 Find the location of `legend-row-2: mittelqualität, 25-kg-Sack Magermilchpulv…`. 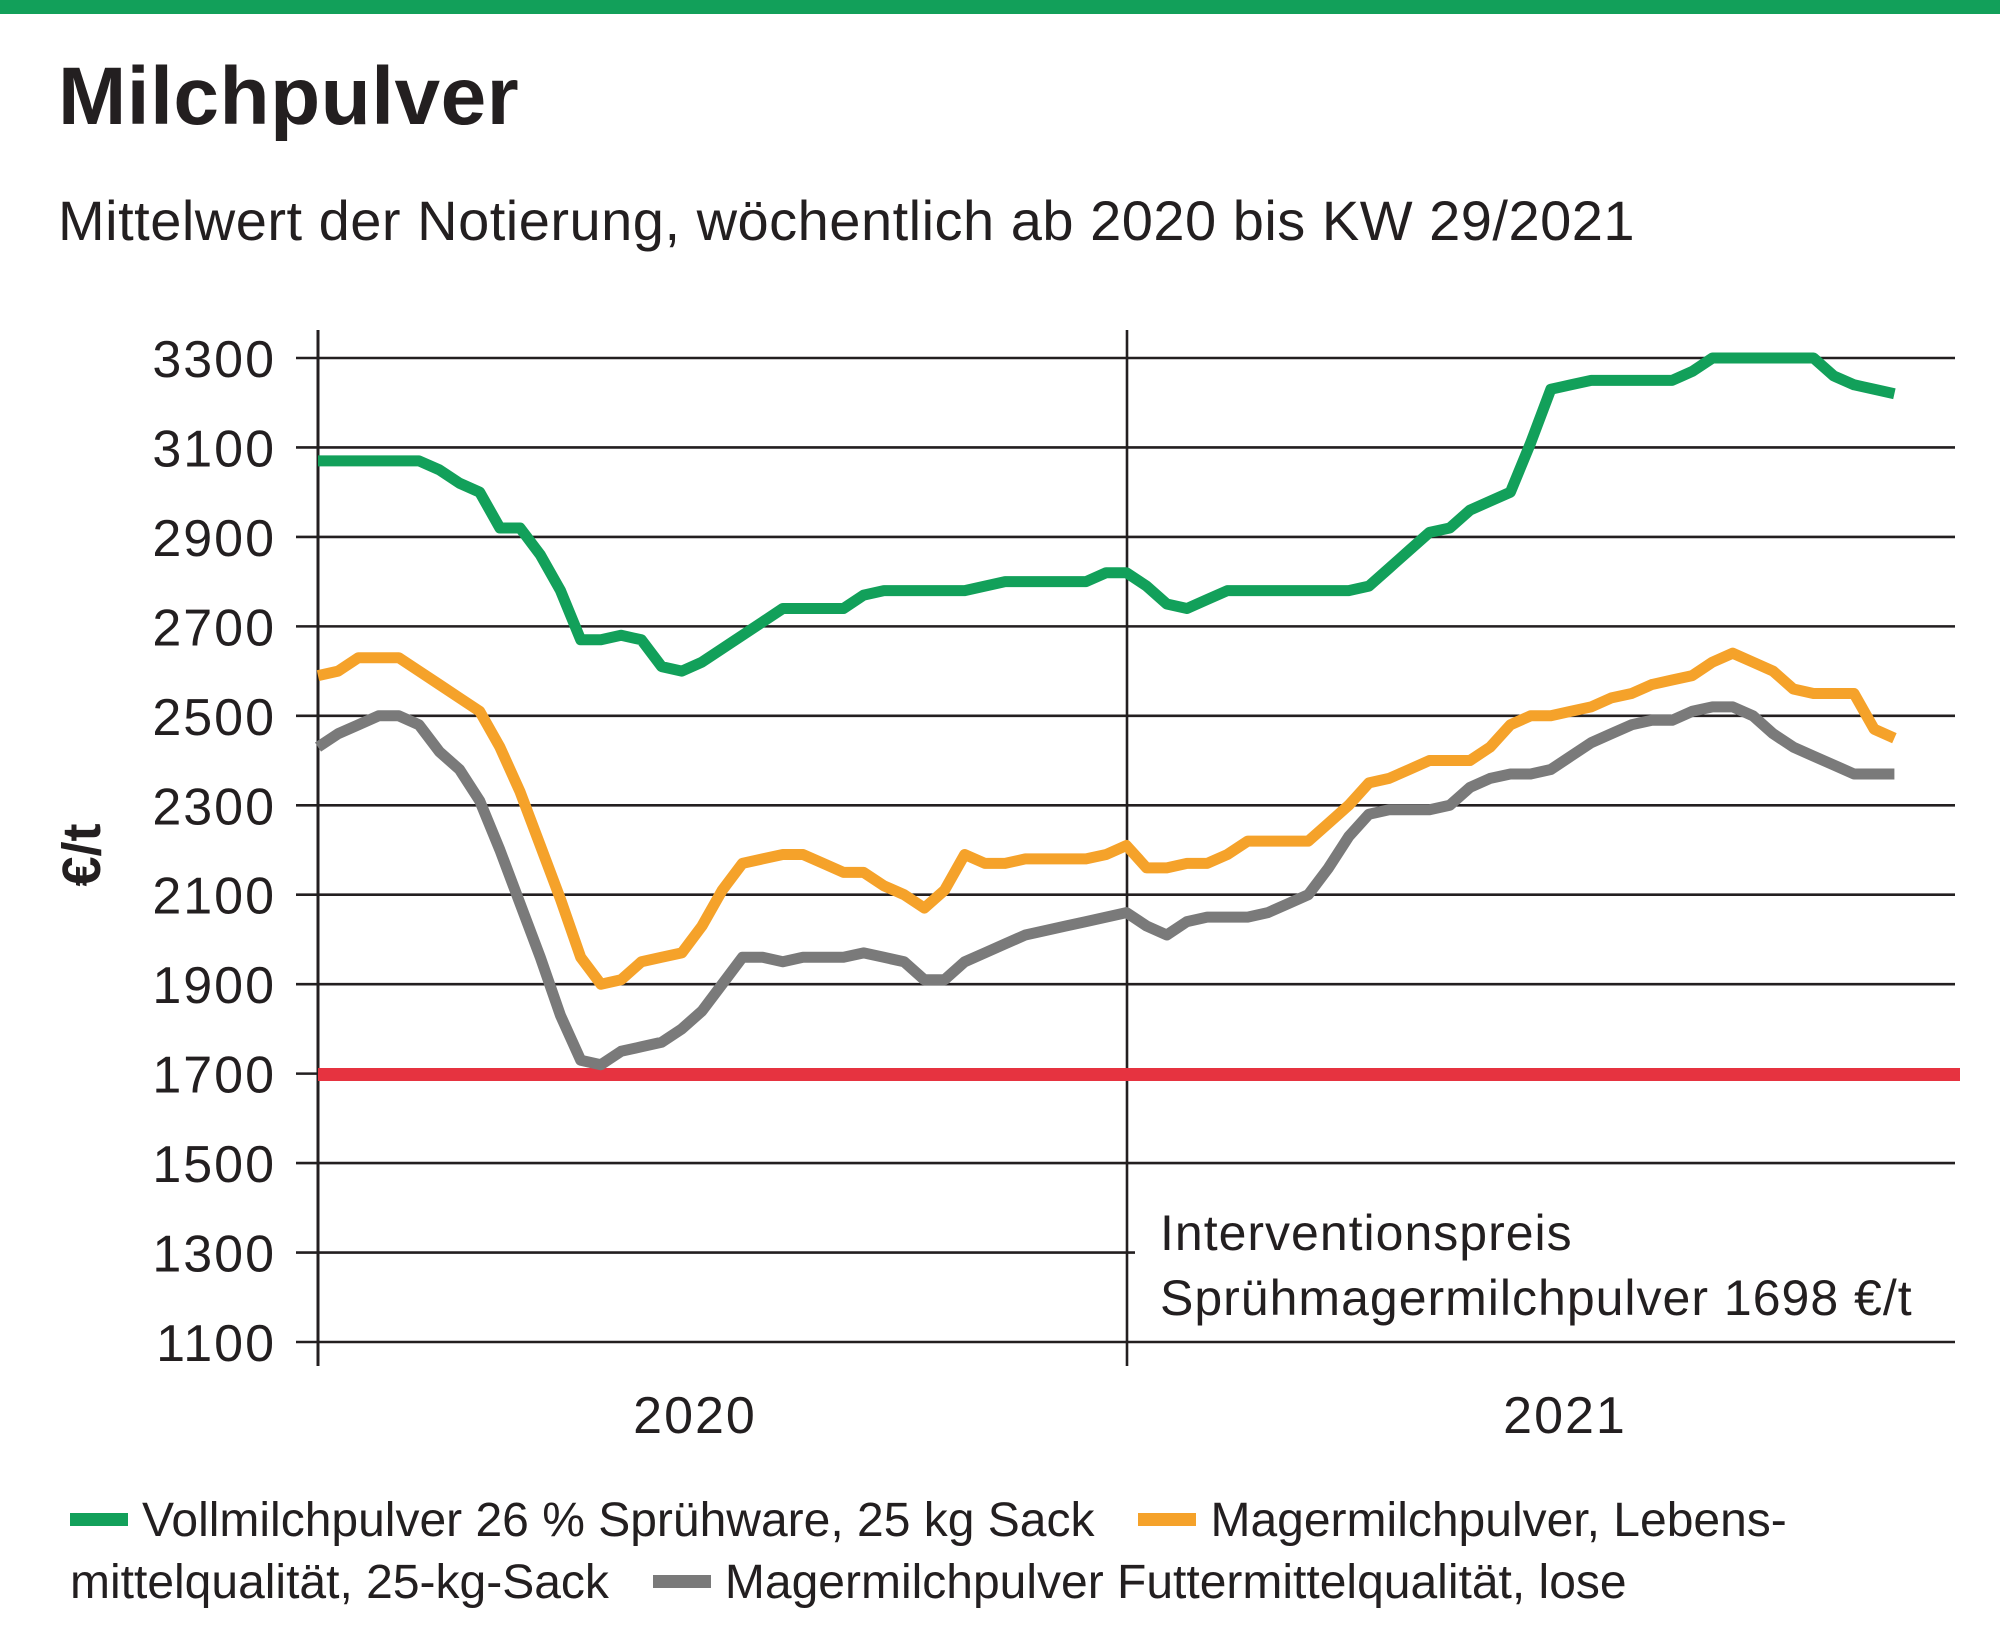

legend-row-2: mittelqualität, 25-kg-Sack Magermilchpulv… is located at coordinates (1020, 1583).